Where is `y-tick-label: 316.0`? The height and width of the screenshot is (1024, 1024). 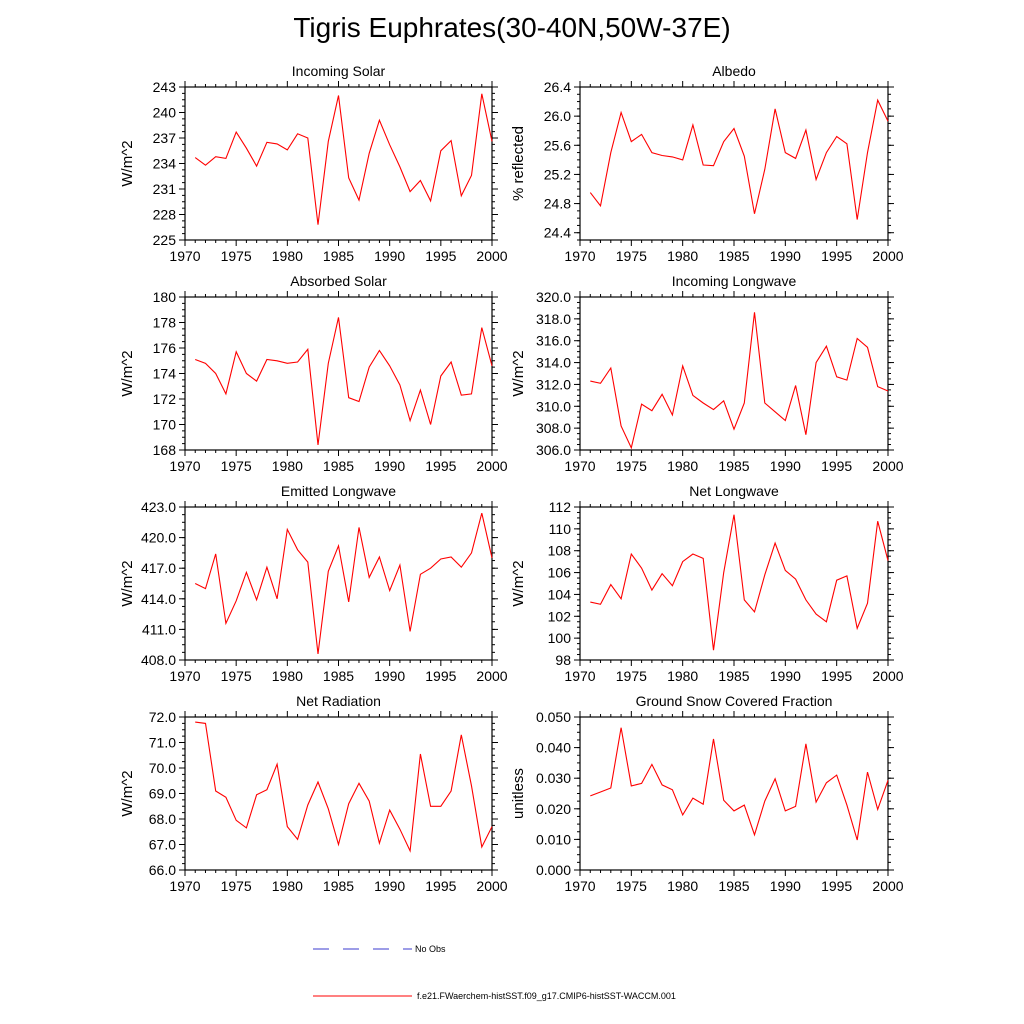 y-tick-label: 316.0 is located at coordinates (553, 341).